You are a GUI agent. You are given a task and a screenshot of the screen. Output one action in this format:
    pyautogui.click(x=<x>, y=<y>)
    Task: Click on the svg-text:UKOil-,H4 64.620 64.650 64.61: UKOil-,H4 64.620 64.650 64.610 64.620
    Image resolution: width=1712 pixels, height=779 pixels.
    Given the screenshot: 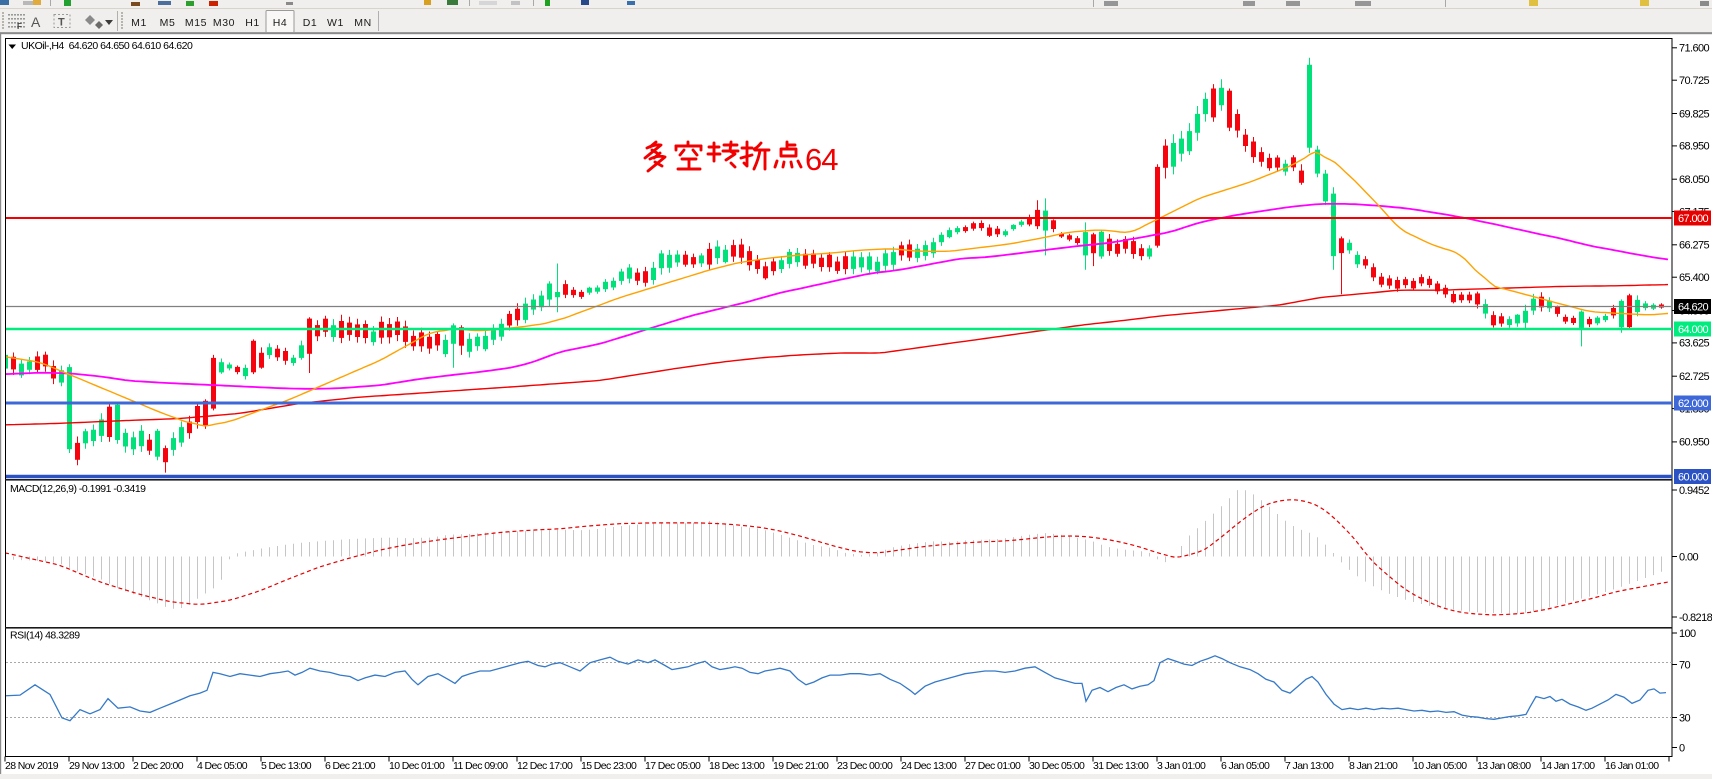 What is the action you would take?
    pyautogui.click(x=107, y=46)
    